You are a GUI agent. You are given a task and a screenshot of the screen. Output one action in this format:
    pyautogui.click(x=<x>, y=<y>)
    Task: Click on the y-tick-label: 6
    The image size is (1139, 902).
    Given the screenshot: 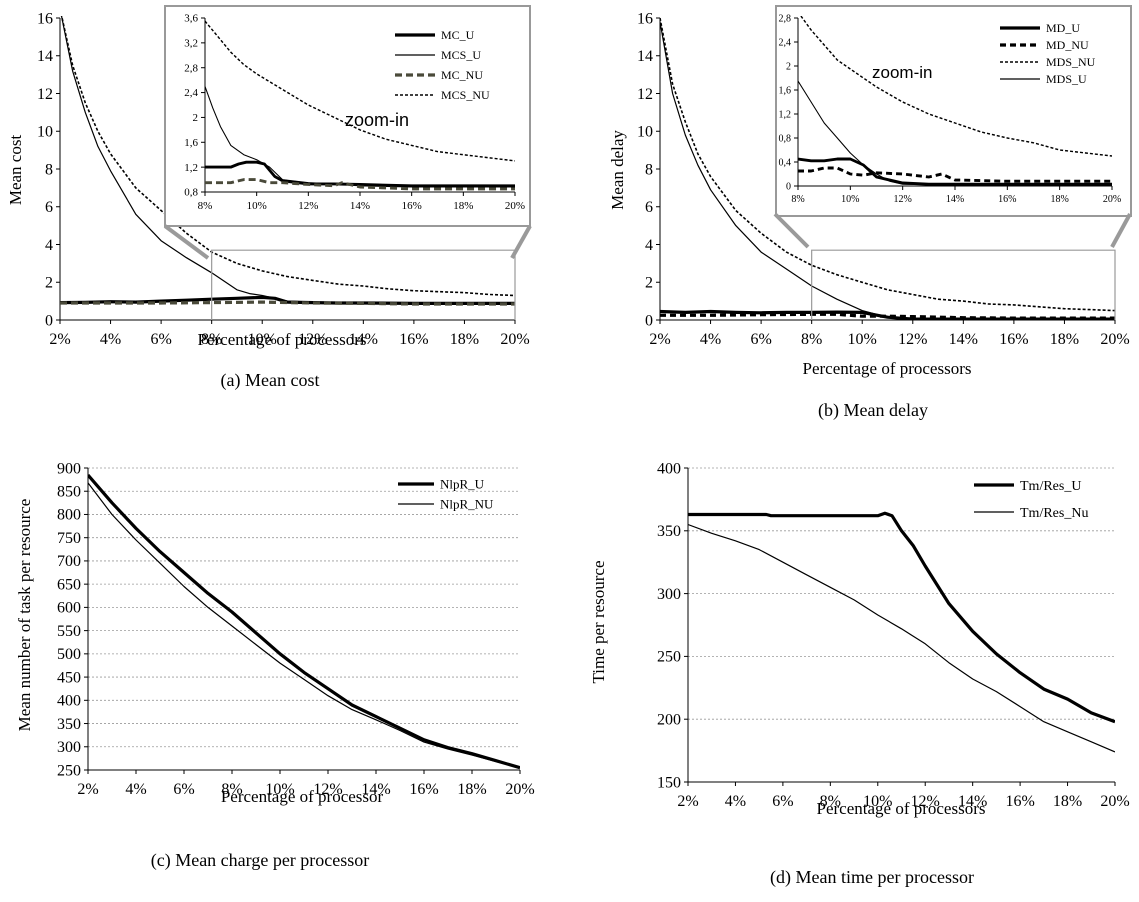 What is the action you would take?
    pyautogui.click(x=49, y=207)
    